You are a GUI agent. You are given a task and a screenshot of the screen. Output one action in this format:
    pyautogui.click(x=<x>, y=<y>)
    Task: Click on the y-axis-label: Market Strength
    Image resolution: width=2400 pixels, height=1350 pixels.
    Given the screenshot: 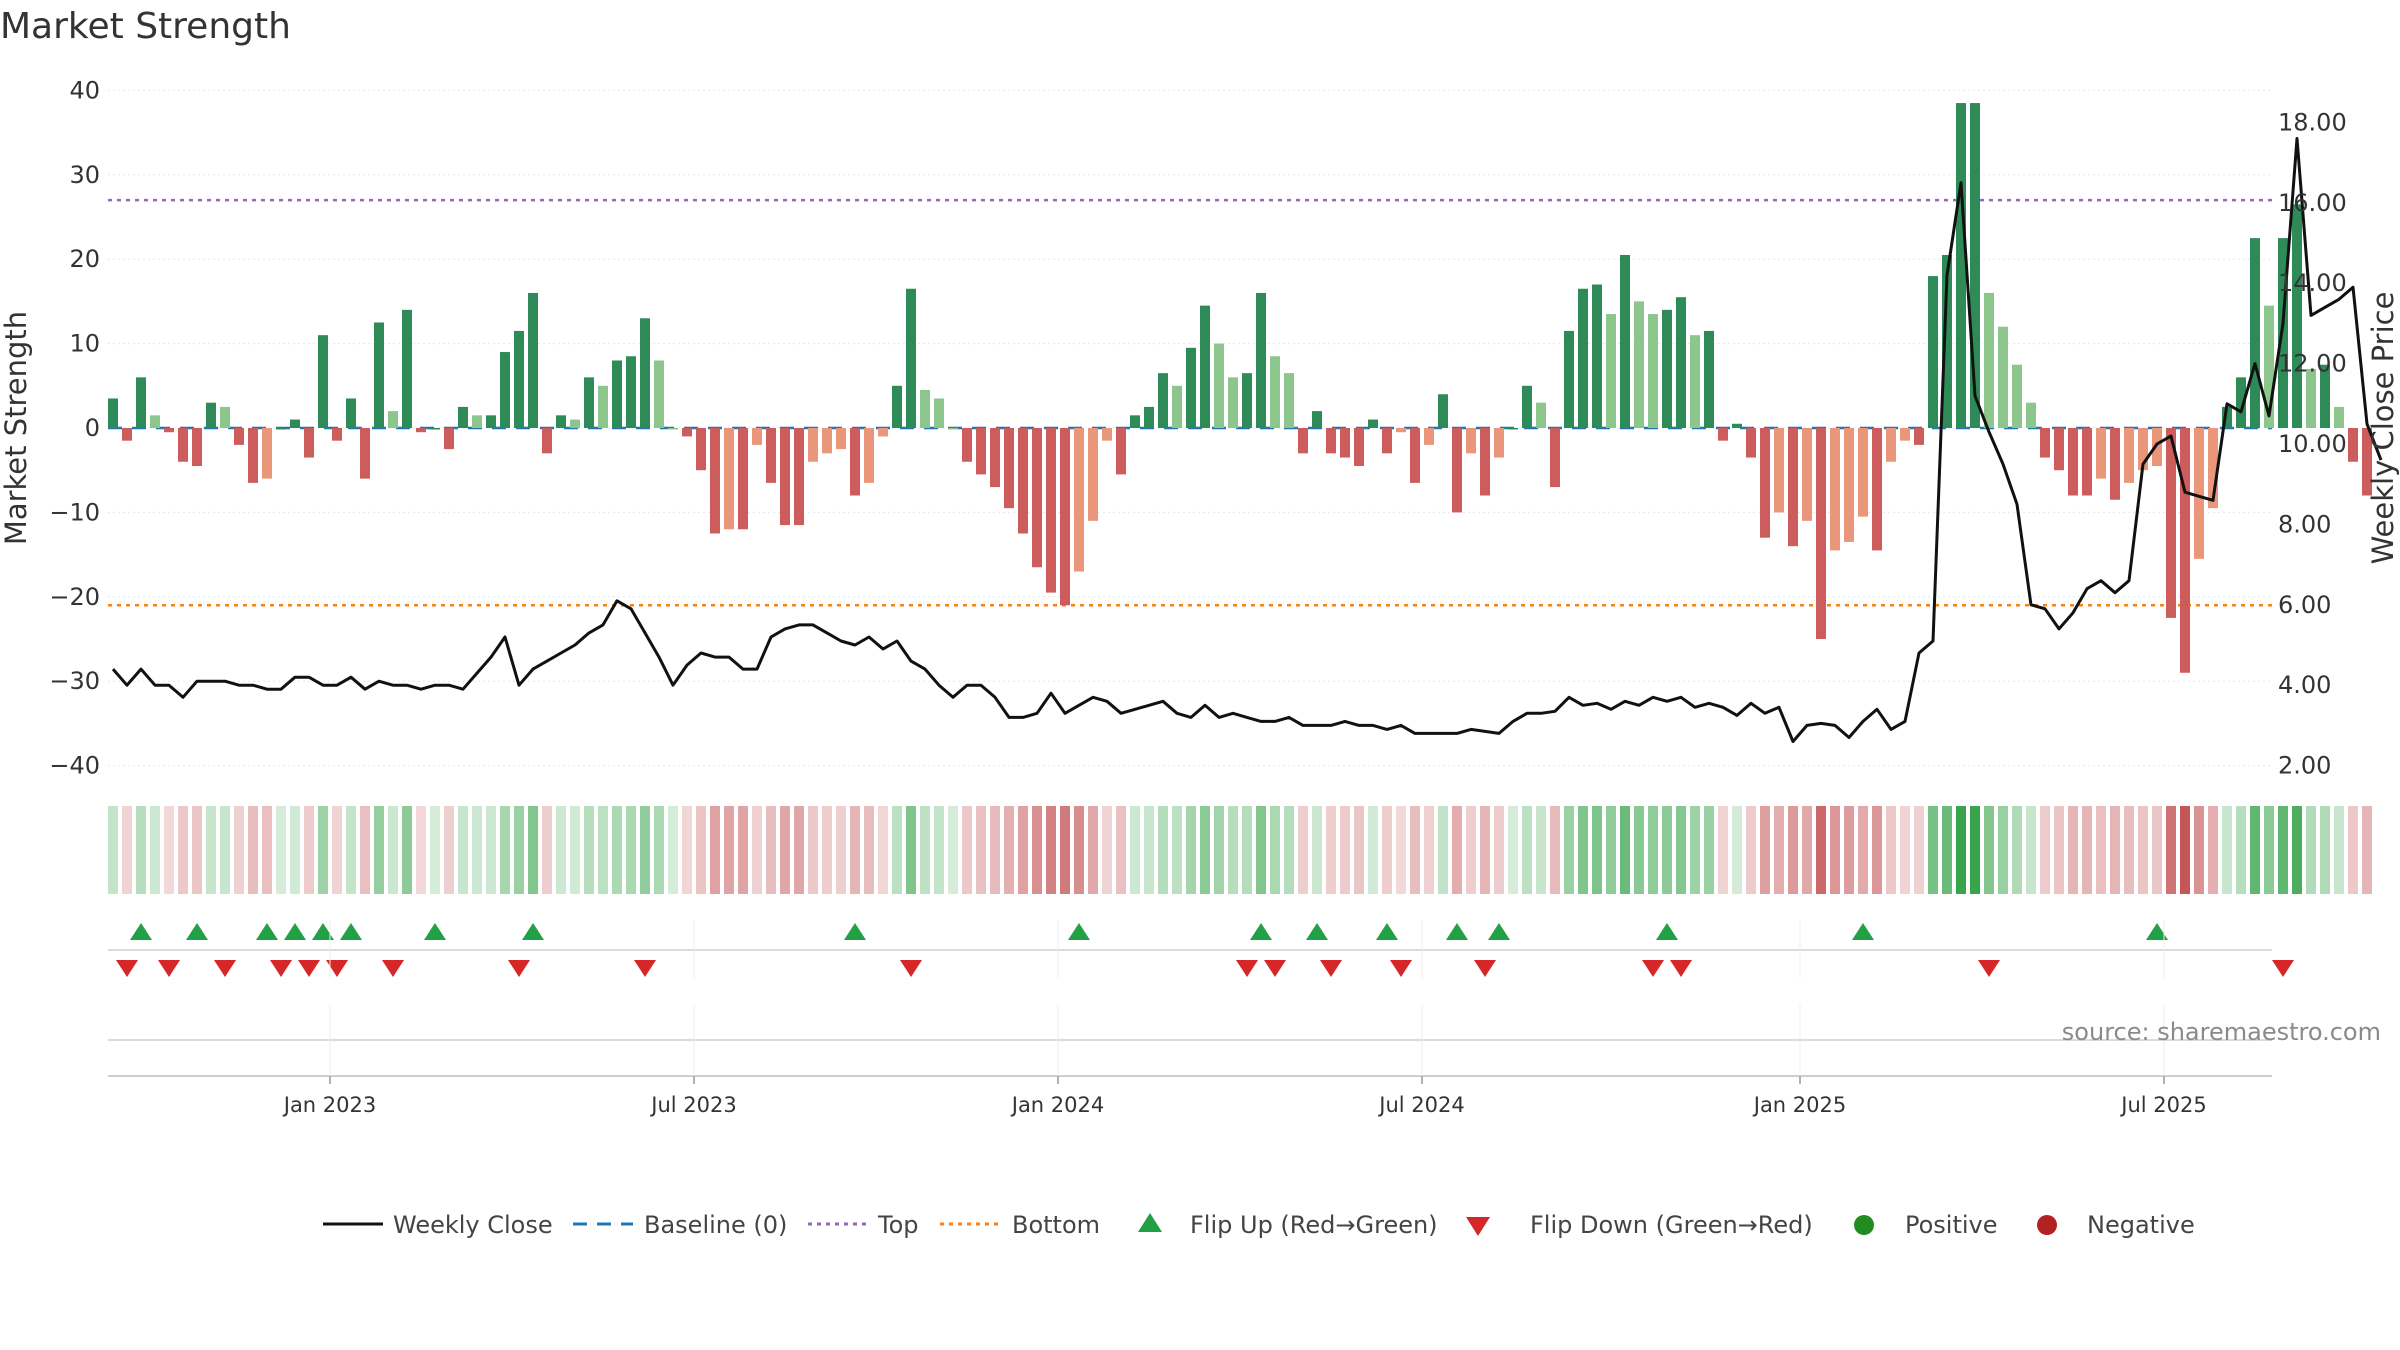 What is the action you would take?
    pyautogui.click(x=16, y=428)
    